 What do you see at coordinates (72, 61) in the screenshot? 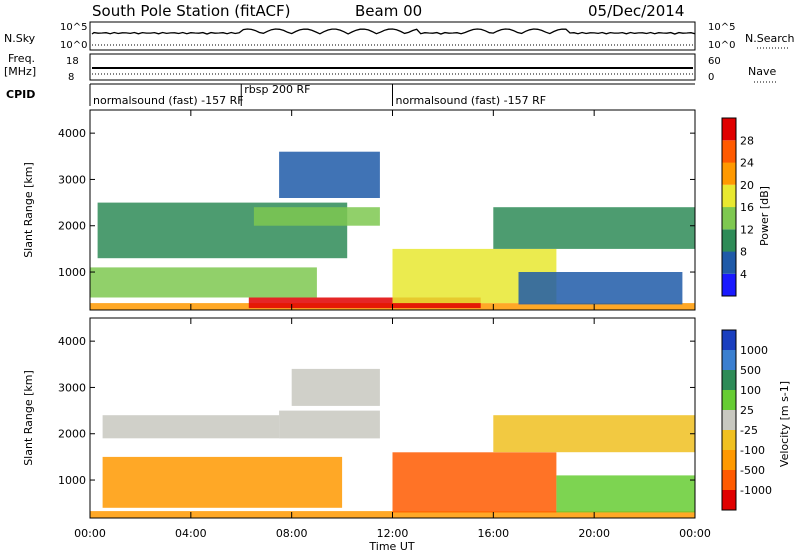
I see `freq-tick-top: 18` at bounding box center [72, 61].